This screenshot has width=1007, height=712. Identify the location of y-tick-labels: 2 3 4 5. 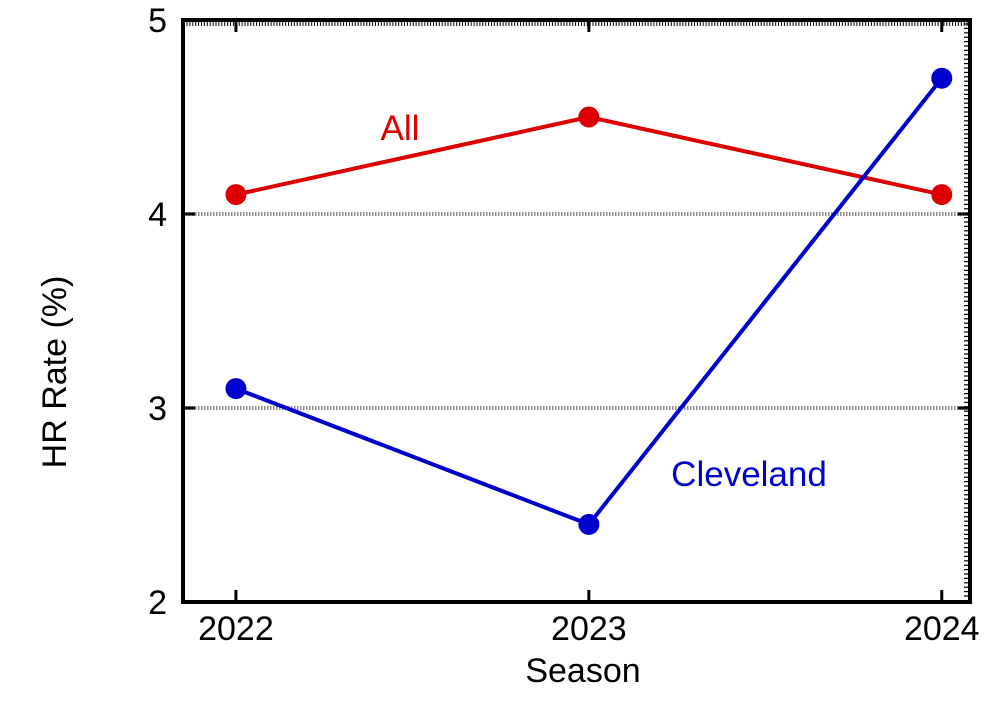
(157, 312).